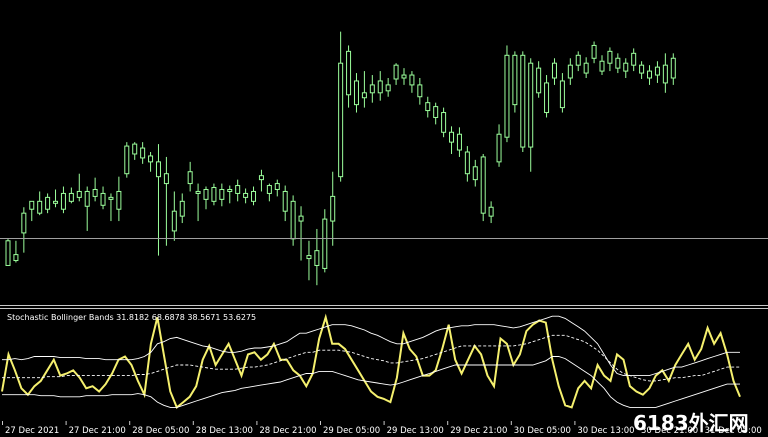 The height and width of the screenshot is (437, 768). I want to click on time-label: 28 Dec 05:00, so click(160, 431).